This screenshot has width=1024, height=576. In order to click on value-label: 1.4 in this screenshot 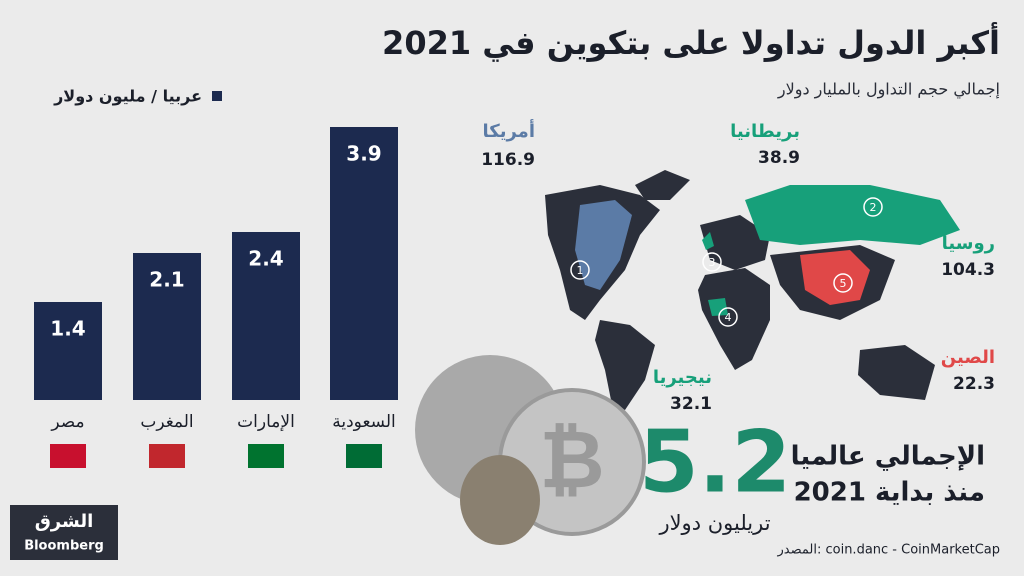, I will do `click(67, 329)`.